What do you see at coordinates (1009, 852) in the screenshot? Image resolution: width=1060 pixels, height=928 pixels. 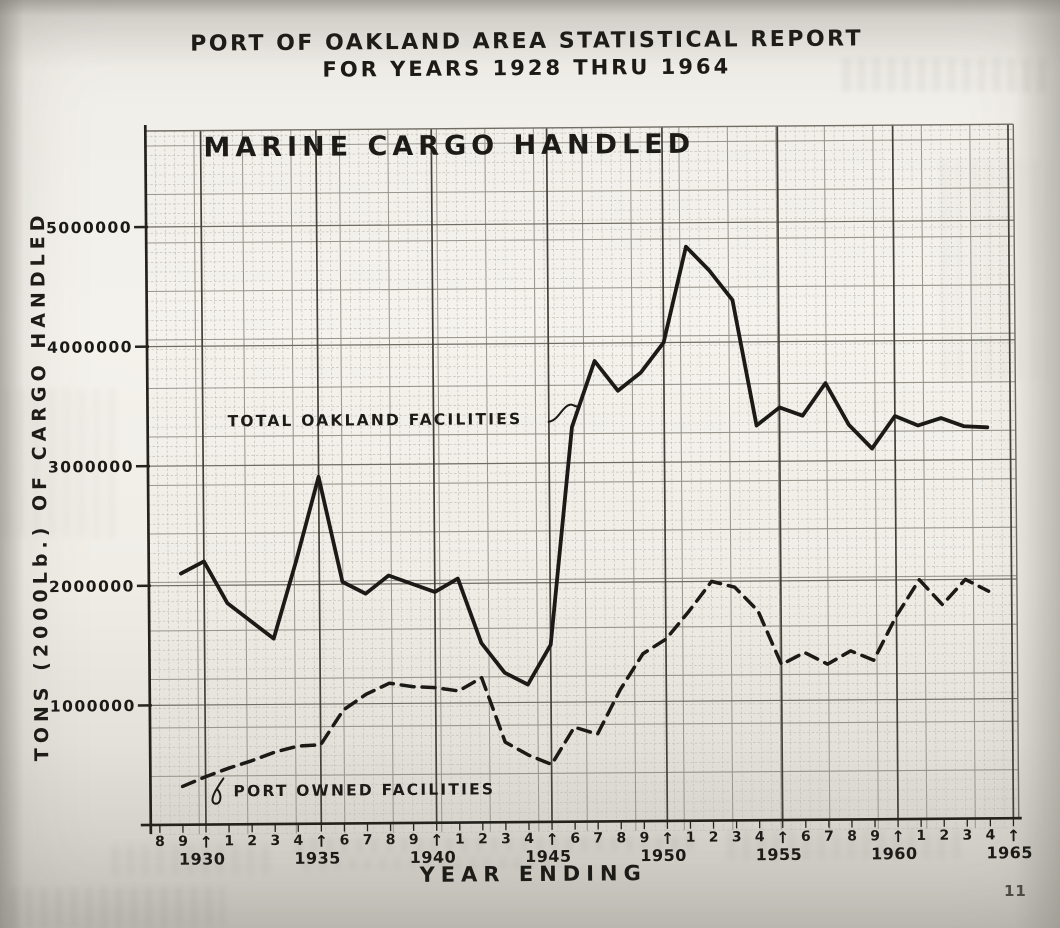 I see `svg-text: 1965` at bounding box center [1009, 852].